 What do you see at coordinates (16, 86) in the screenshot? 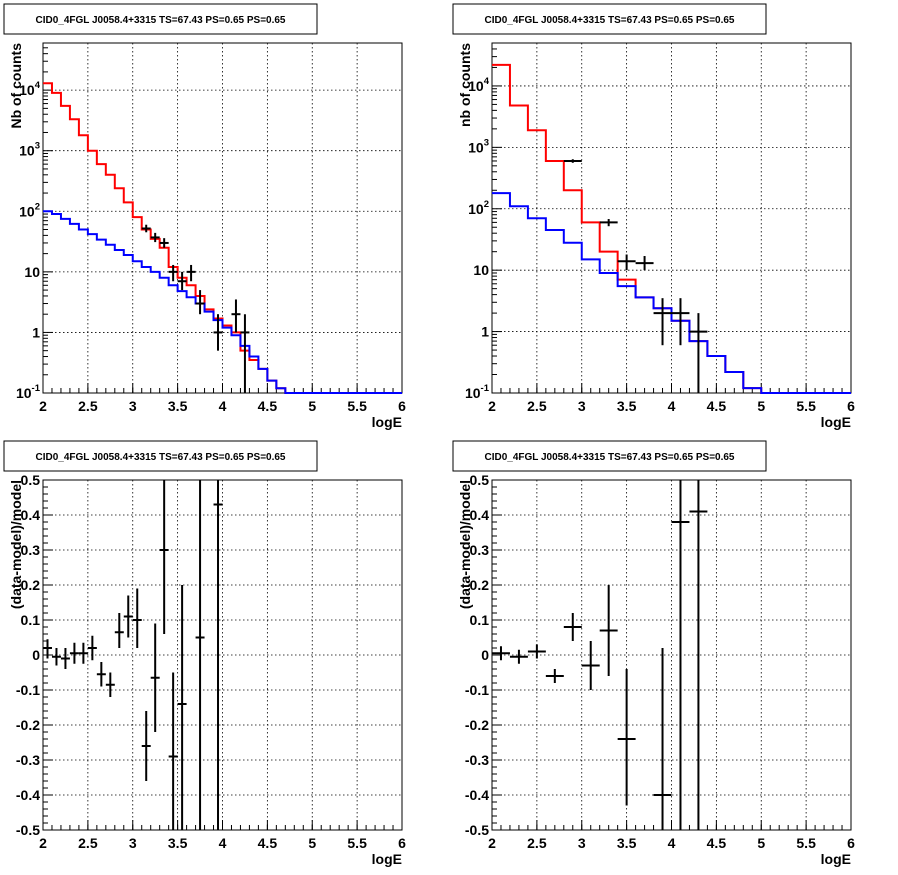
I see `y-axis-label: Nb of counts` at bounding box center [16, 86].